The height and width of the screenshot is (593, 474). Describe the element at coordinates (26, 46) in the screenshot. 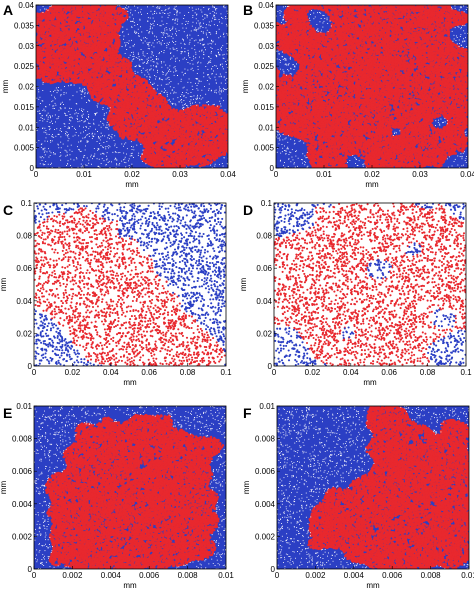

I see `y-tick-label: 0.03` at that location.